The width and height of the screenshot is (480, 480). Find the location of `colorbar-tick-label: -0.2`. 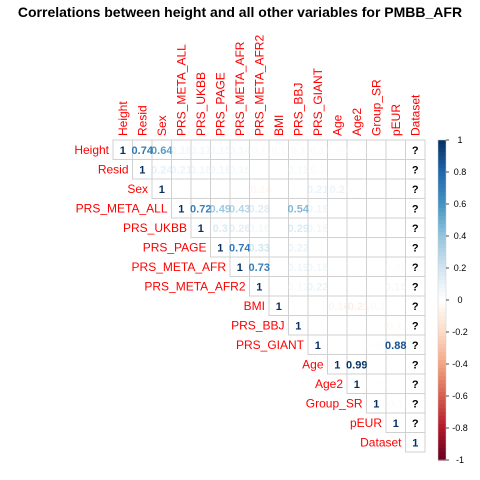

colorbar-tick-label: -0.2 is located at coordinates (460, 332).